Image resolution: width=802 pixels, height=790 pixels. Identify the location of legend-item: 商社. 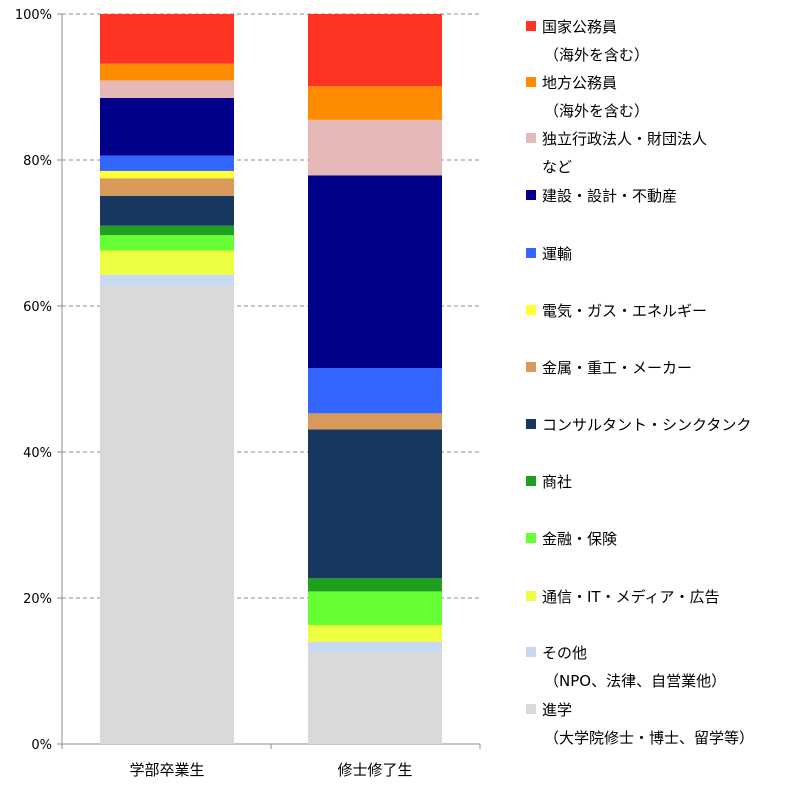
(549, 482).